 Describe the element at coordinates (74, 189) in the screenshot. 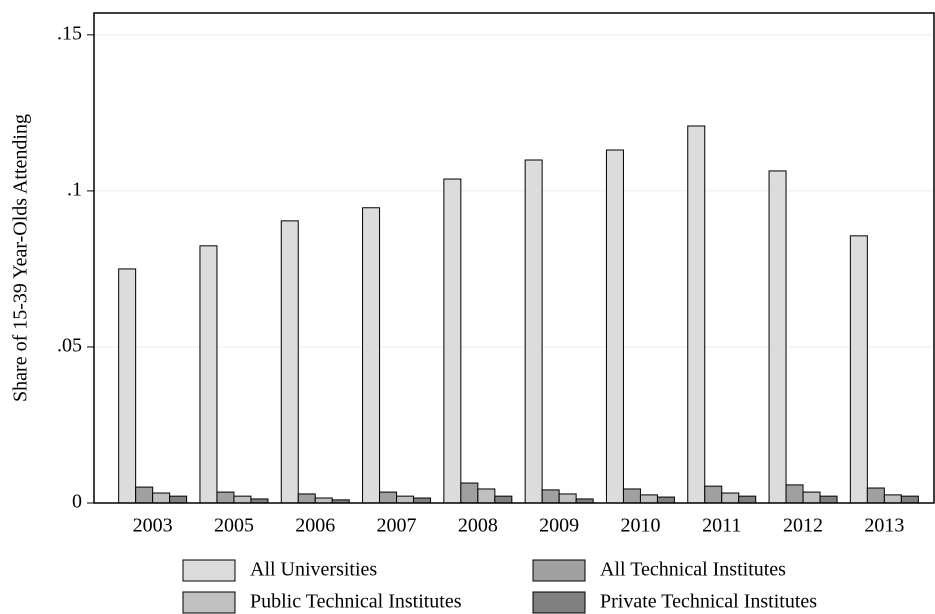

I see `y-tick-label: .1` at that location.